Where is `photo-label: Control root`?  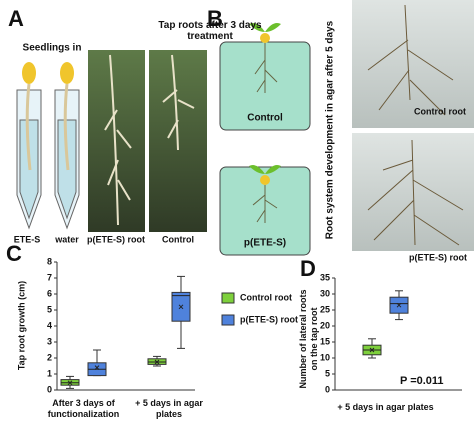 photo-label: Control root is located at coordinates (440, 111).